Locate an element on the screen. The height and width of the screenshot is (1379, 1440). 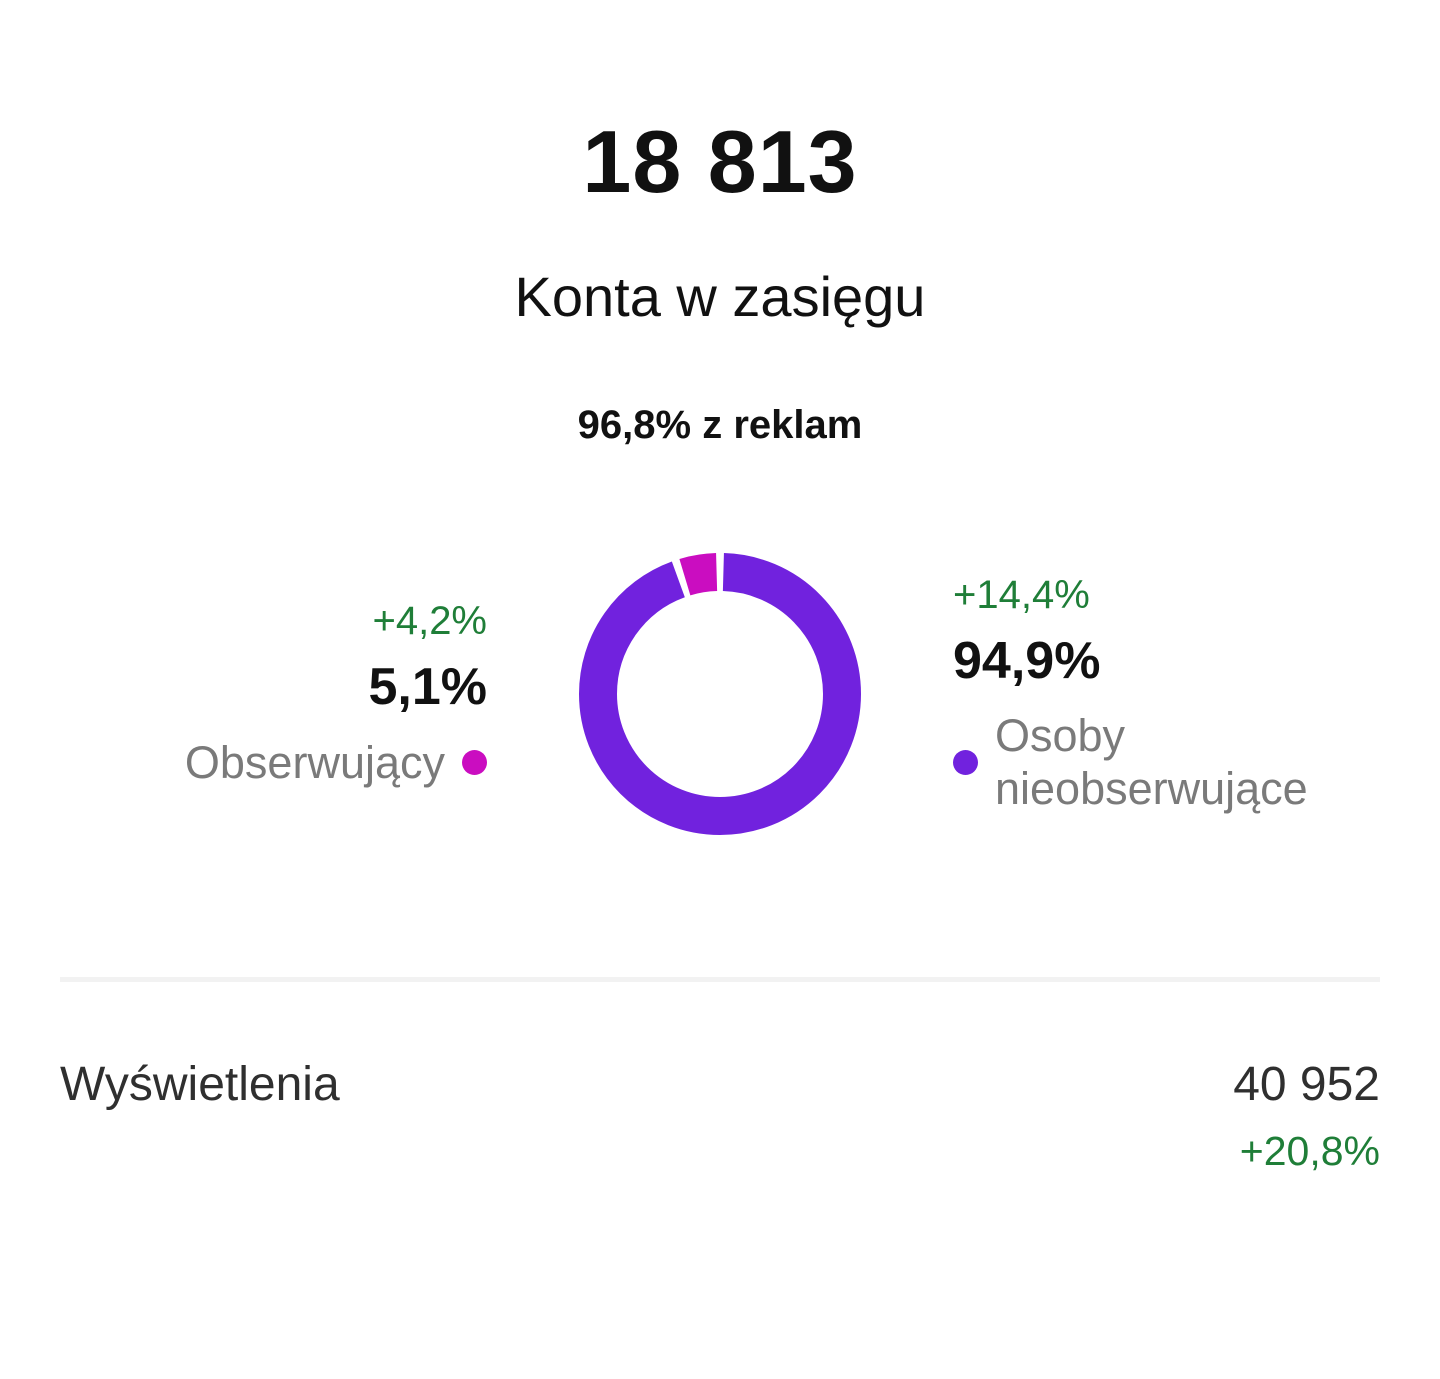
reach-total-value: 18 813 is located at coordinates (720, 161).